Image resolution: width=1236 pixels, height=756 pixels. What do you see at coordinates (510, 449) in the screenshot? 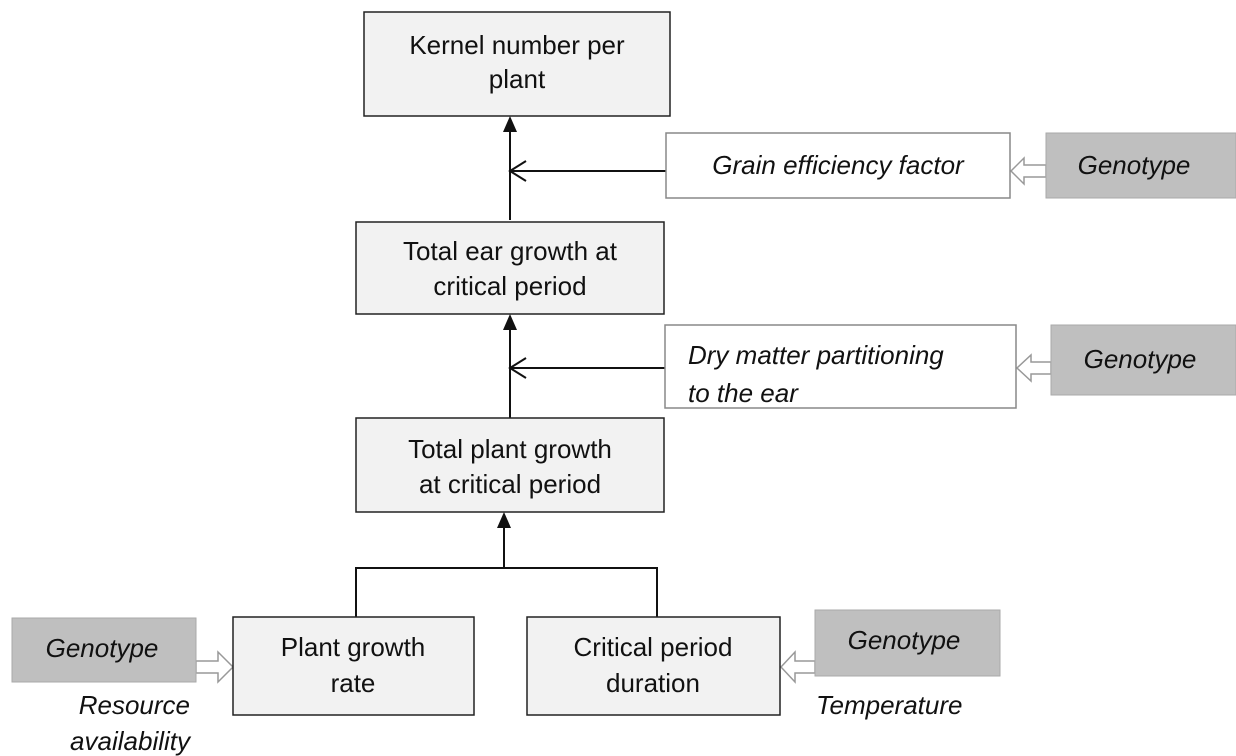
I see `node-label: Total plant growth` at bounding box center [510, 449].